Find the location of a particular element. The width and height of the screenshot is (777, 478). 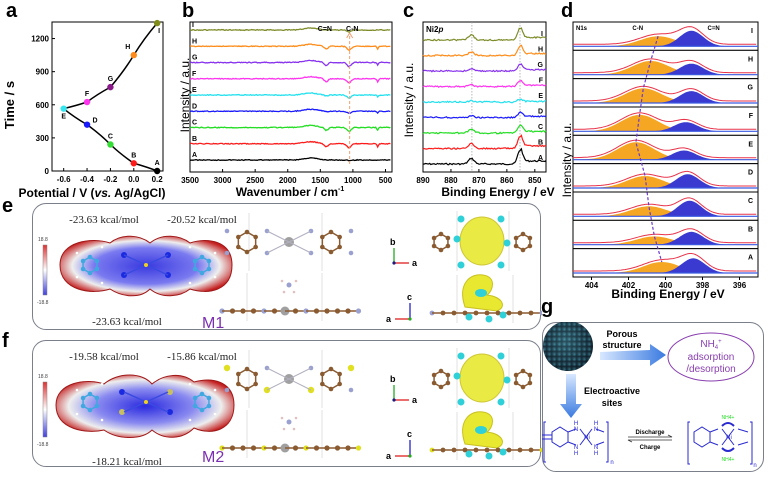

chart-b-xtick-label: 500 is located at coordinates (386, 180).